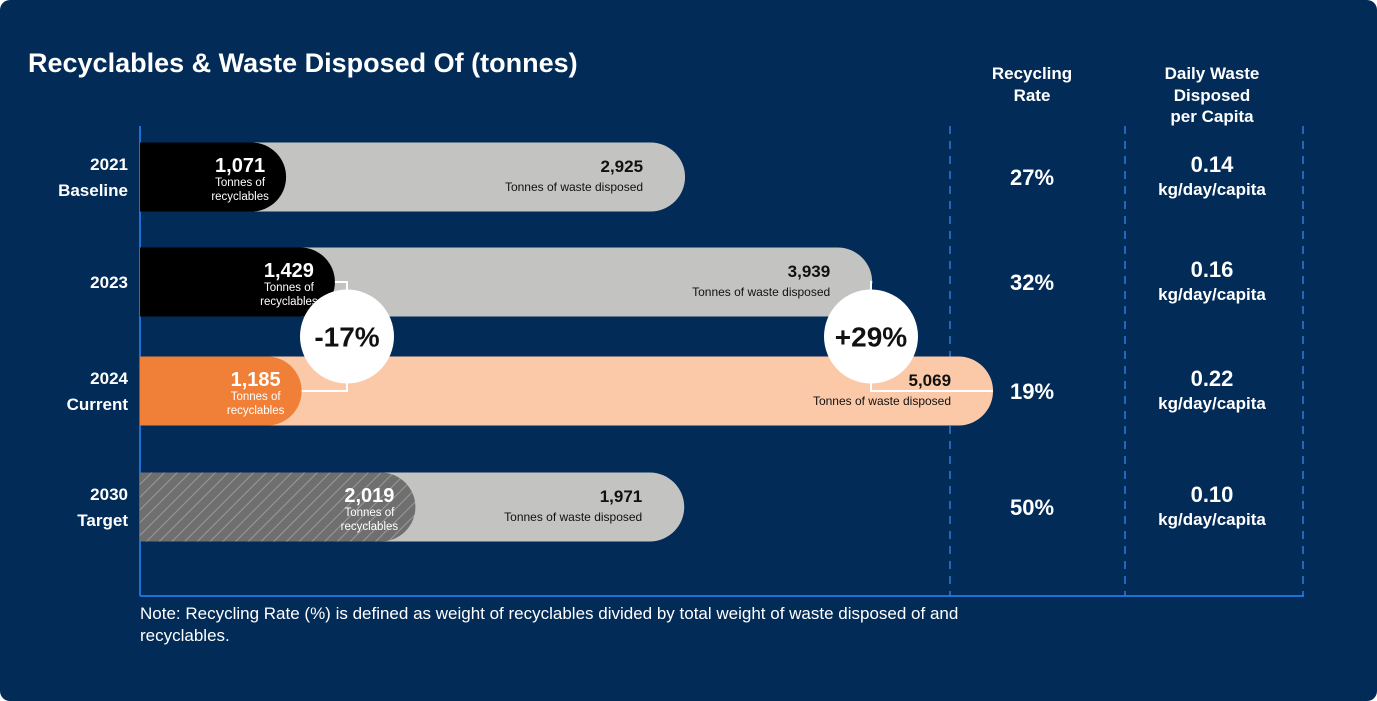  I want to click on waste-change-badge, so click(871, 336).